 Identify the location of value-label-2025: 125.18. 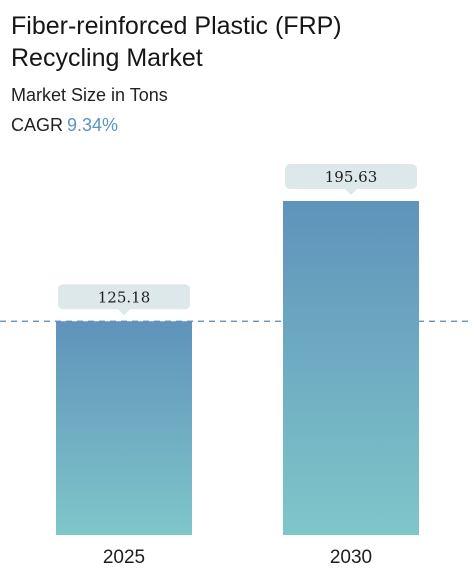
(124, 297).